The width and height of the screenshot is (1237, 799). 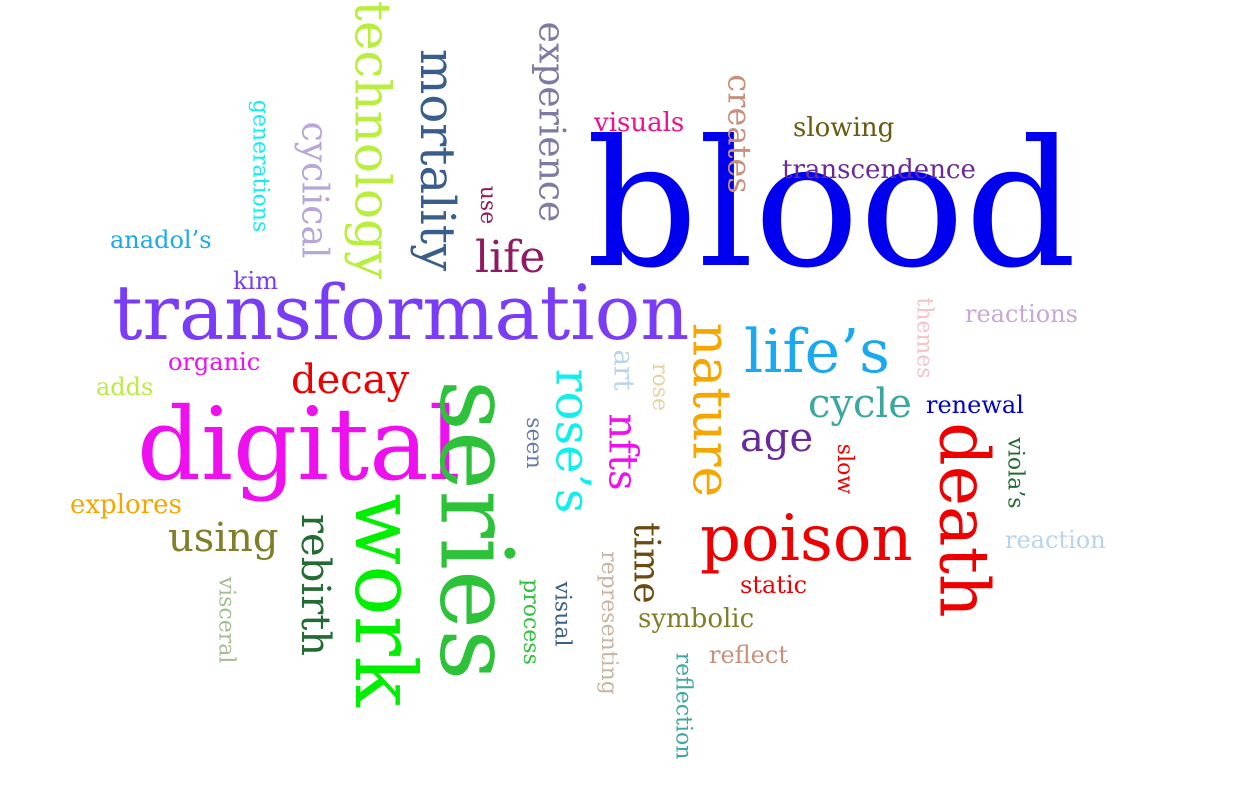 What do you see at coordinates (259, 166) in the screenshot?
I see `word-generations: generations` at bounding box center [259, 166].